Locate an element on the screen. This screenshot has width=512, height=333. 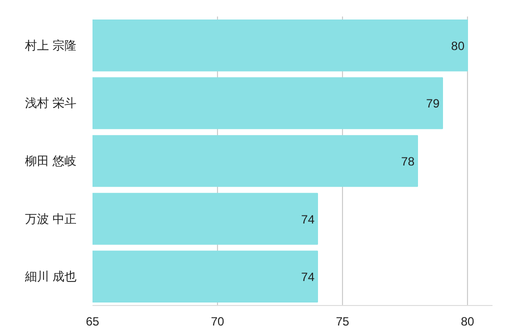
x-tick-label: 65 is located at coordinates (93, 321).